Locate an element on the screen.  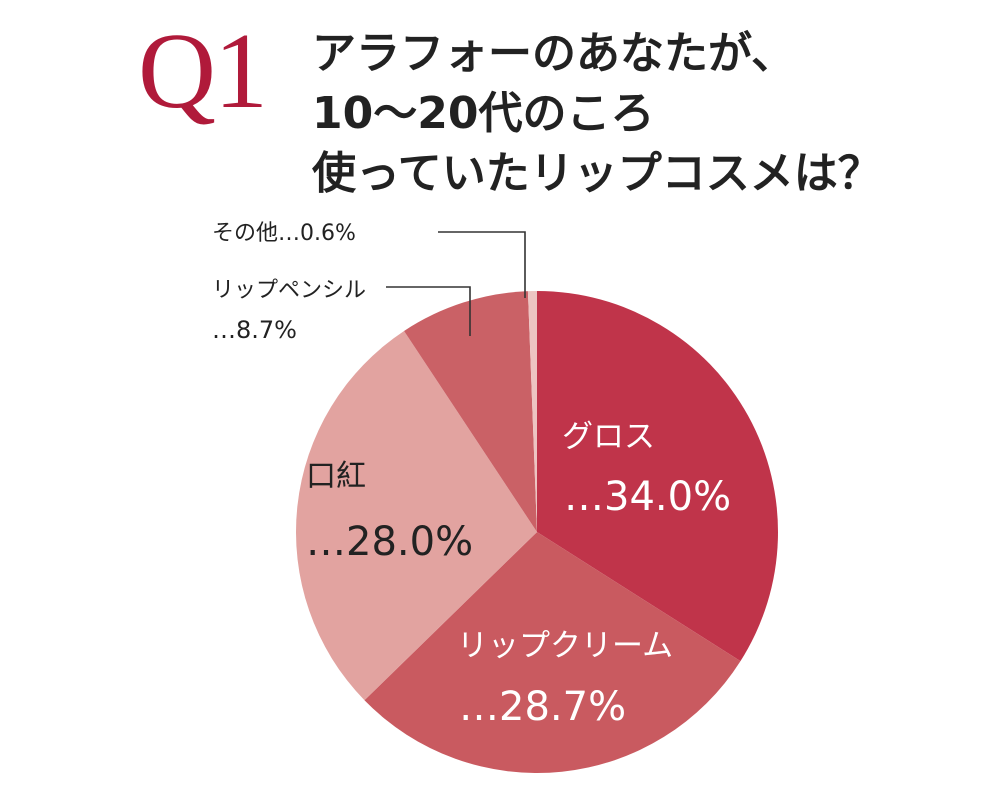
slice-label-lip-cream: リップクリーム is located at coordinates (565, 646).